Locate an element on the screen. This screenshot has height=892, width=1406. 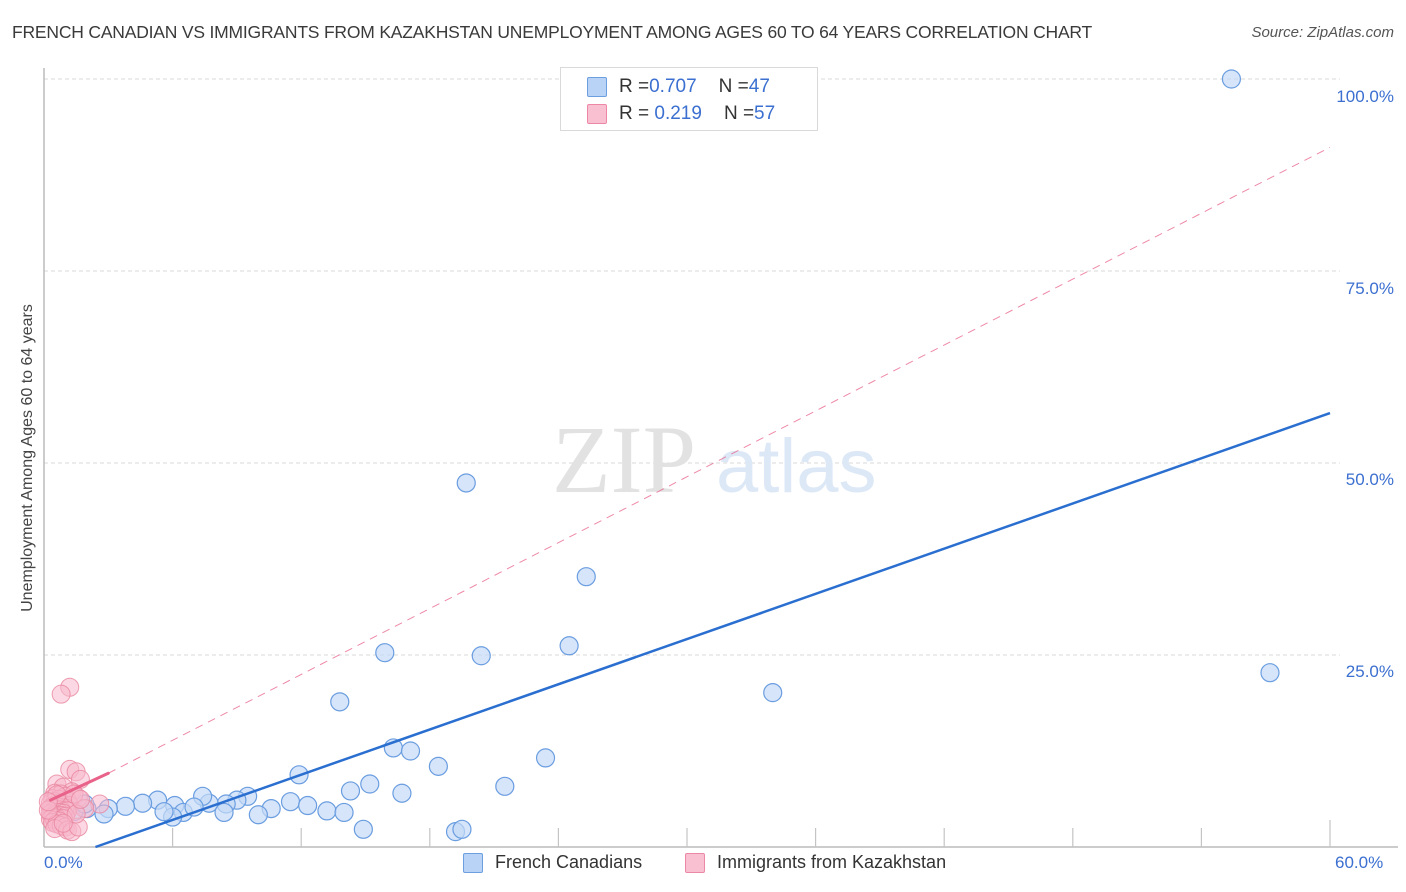
x-tick-min: 0.0% is located at coordinates (63, 862).